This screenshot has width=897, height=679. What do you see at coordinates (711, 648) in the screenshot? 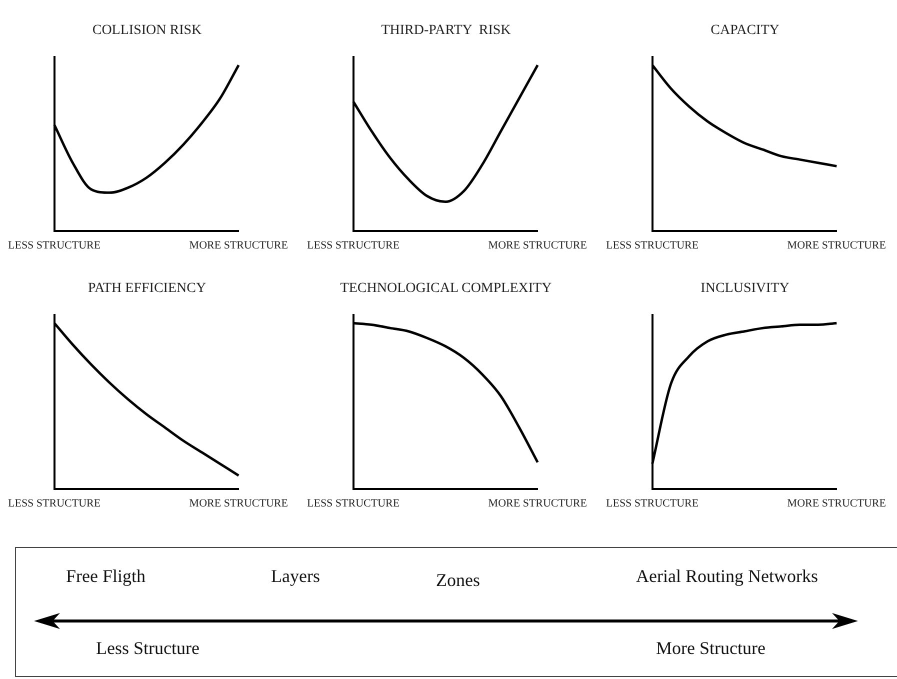
I see `text: More Structure` at bounding box center [711, 648].